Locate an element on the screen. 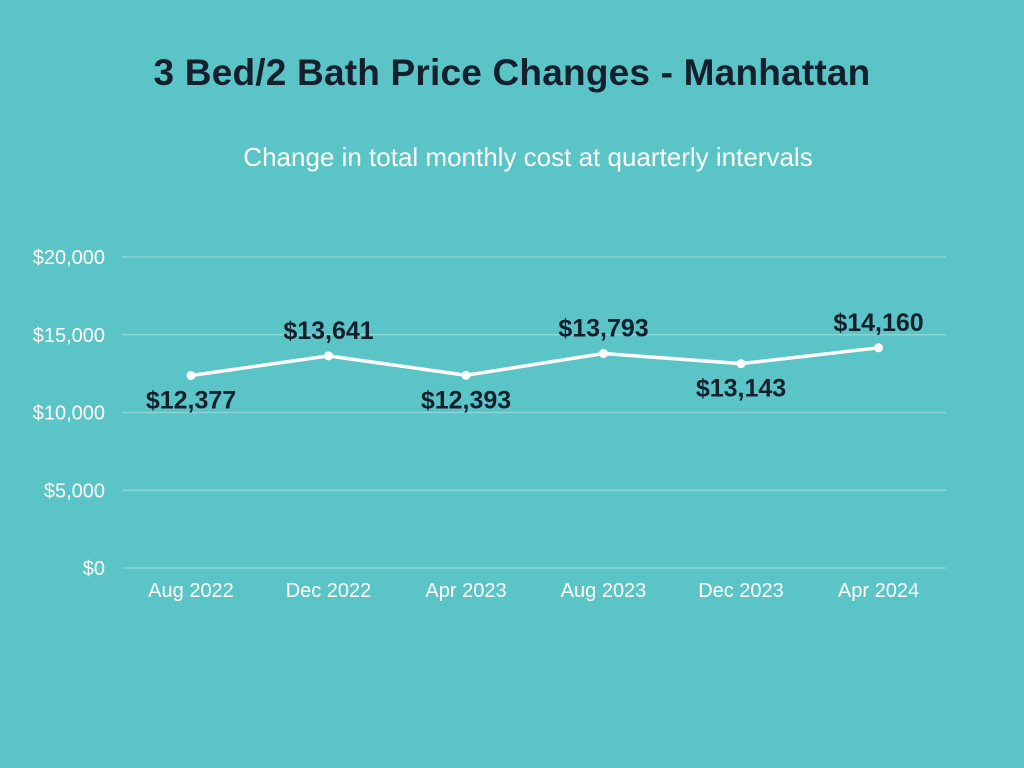  data-label: $14,160 is located at coordinates (878, 323).